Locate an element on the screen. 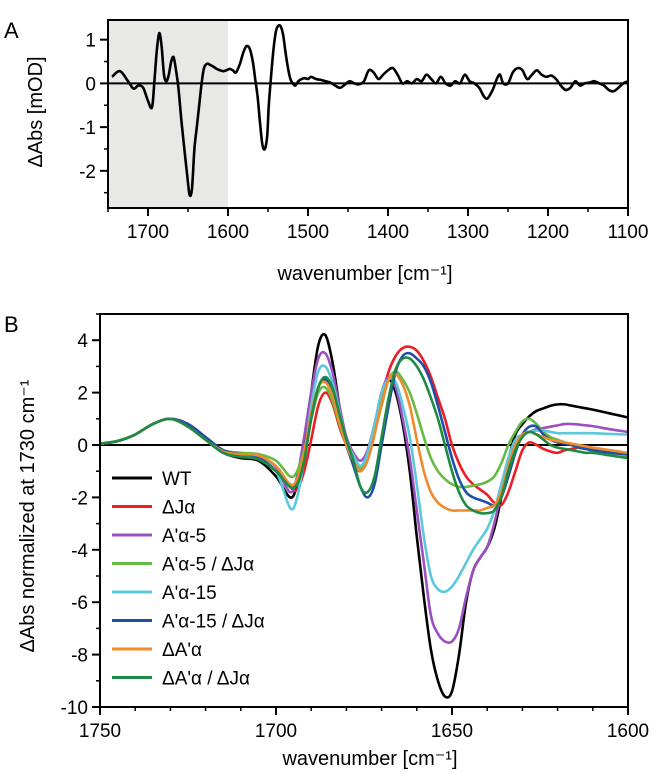 This screenshot has height=774, width=654. x-tick-label: 1200 is located at coordinates (548, 232).